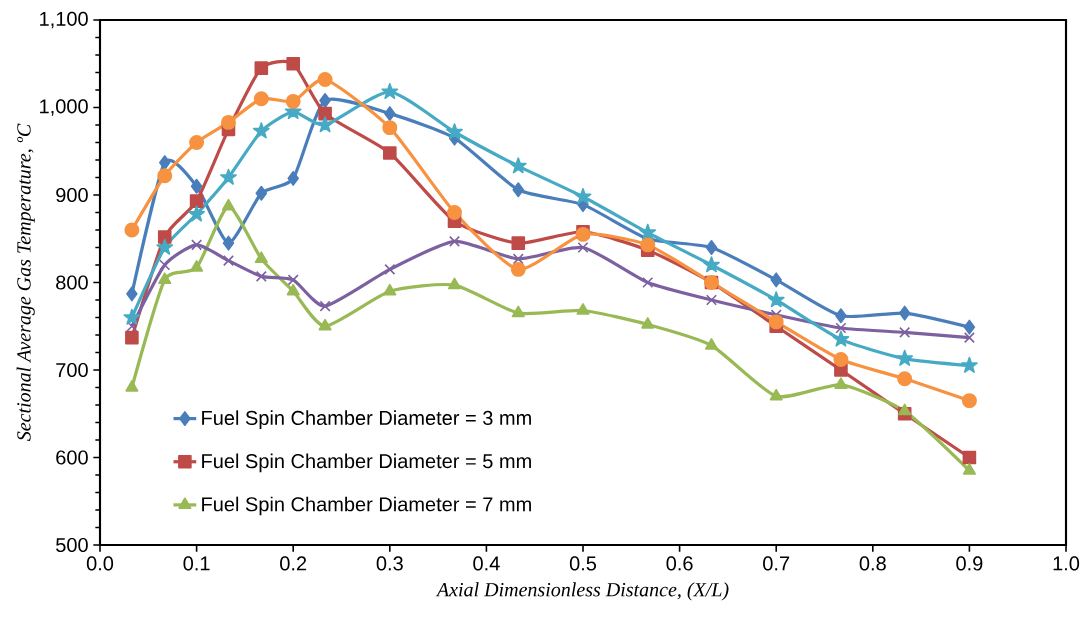  What do you see at coordinates (72, 545) in the screenshot?
I see `y-tick-label: 500` at bounding box center [72, 545].